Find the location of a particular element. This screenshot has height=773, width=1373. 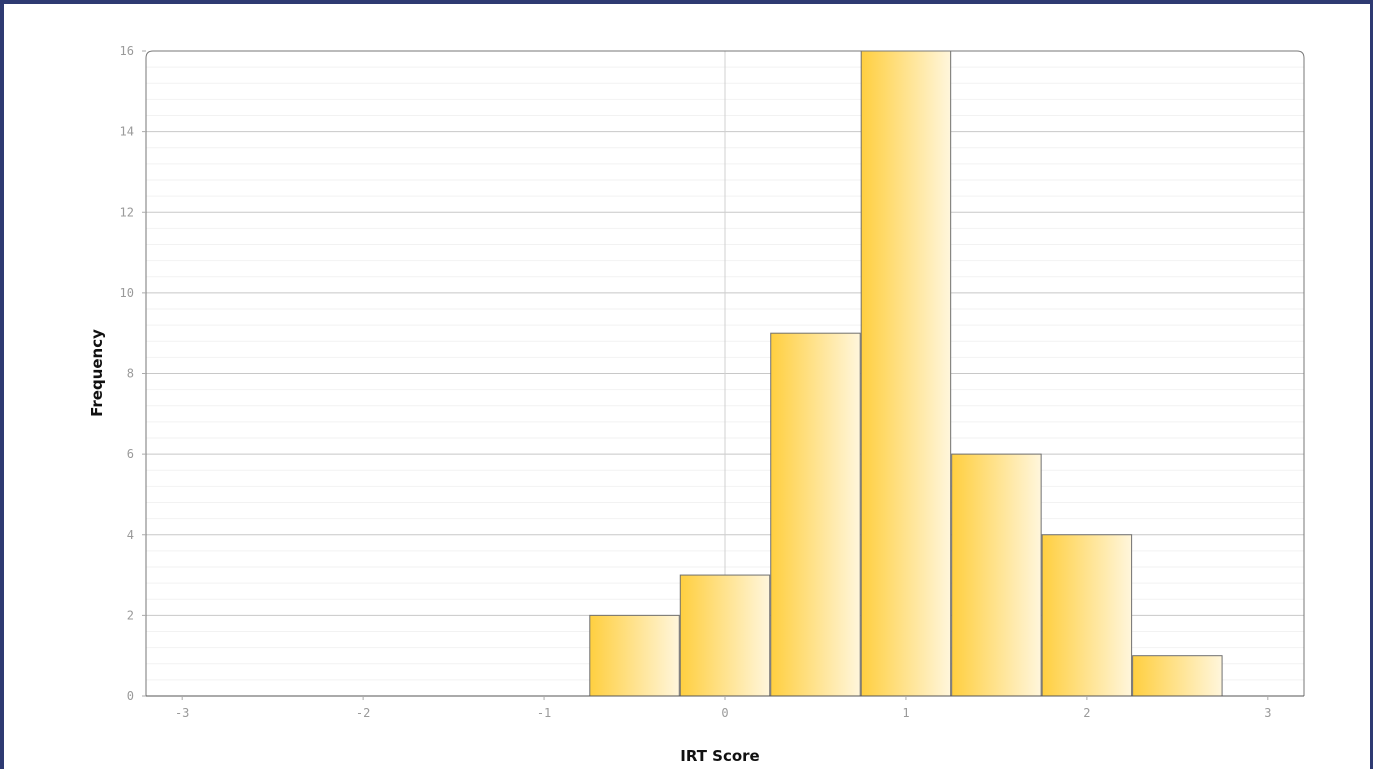

x-tick-labels: -3 -2 -1 0 1 2 3 is located at coordinates (723, 708).